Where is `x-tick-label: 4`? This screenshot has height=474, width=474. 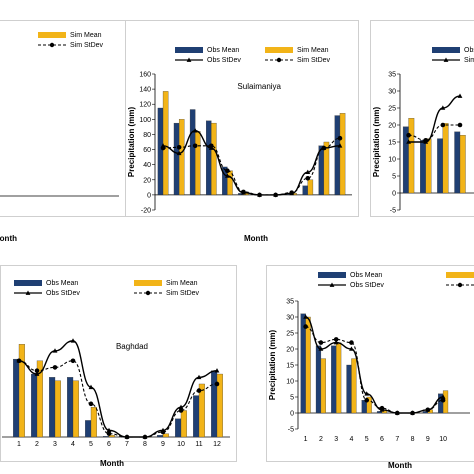 x-tick-label: 4 is located at coordinates (460, 220).